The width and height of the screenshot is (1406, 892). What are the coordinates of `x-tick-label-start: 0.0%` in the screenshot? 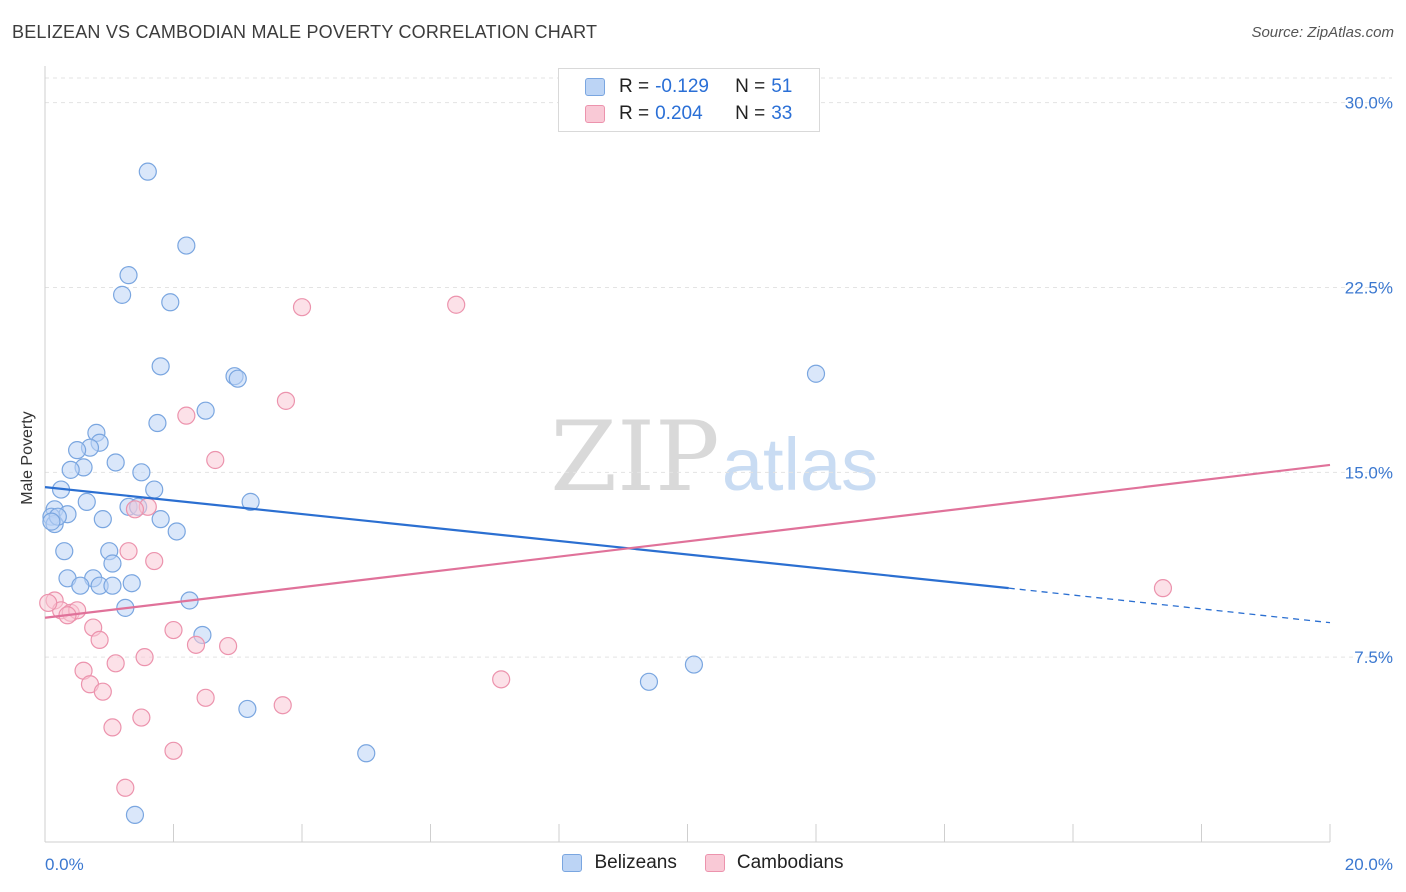 It's located at (64, 864).